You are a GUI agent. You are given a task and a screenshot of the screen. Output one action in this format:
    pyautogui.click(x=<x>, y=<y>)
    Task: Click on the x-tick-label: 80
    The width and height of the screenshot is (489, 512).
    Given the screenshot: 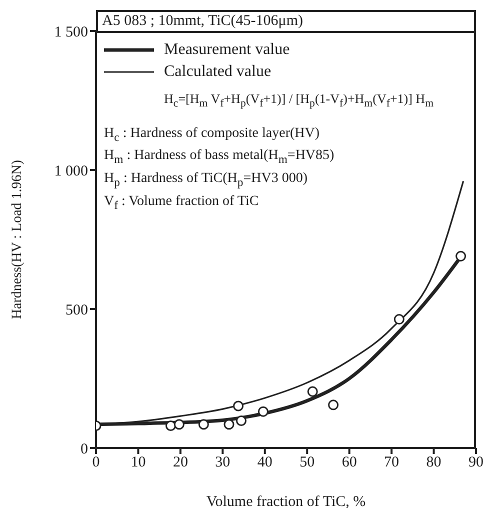 What is the action you would take?
    pyautogui.click(x=434, y=462)
    